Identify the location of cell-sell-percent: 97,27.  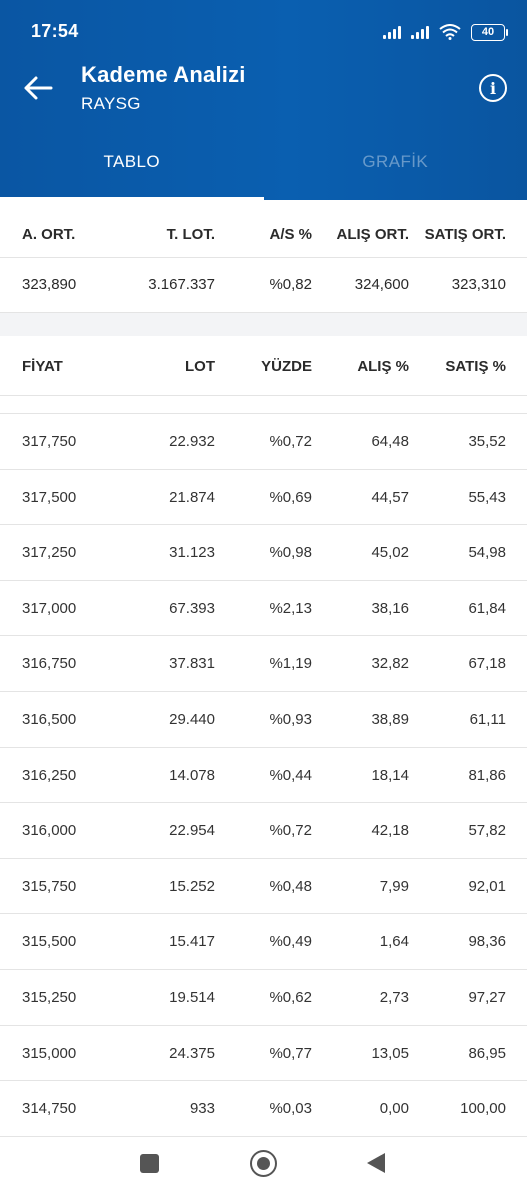
(487, 997).